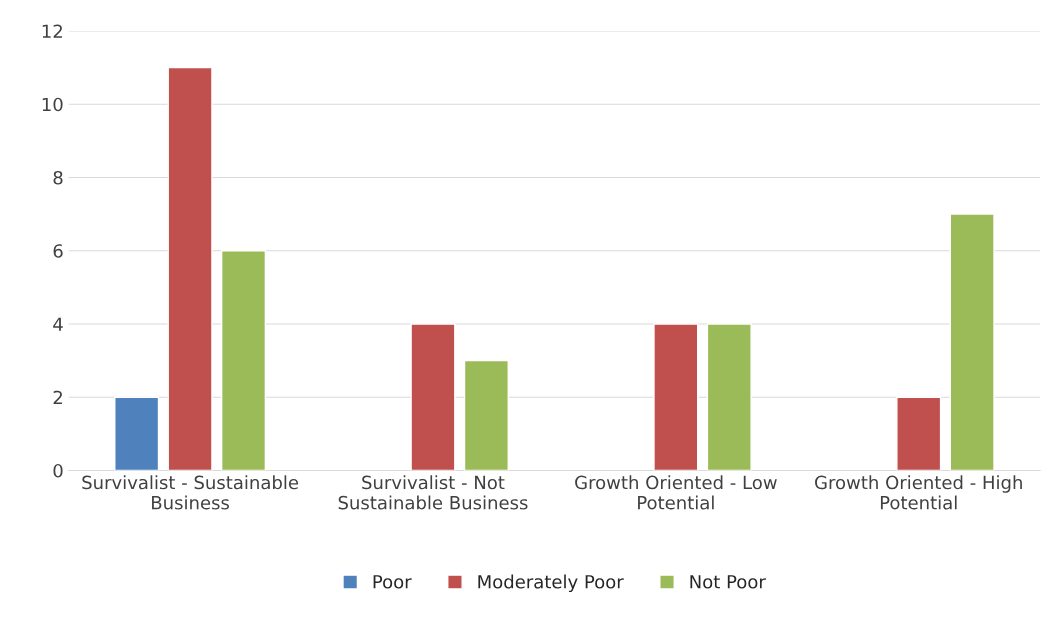 Image resolution: width=1056 pixels, height=619 pixels. I want to click on y-tick-label: 8, so click(58, 177).